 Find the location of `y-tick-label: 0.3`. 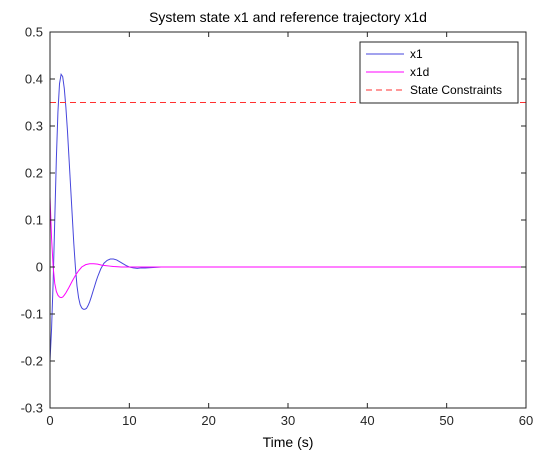

y-tick-label: 0.3 is located at coordinates (34, 126).